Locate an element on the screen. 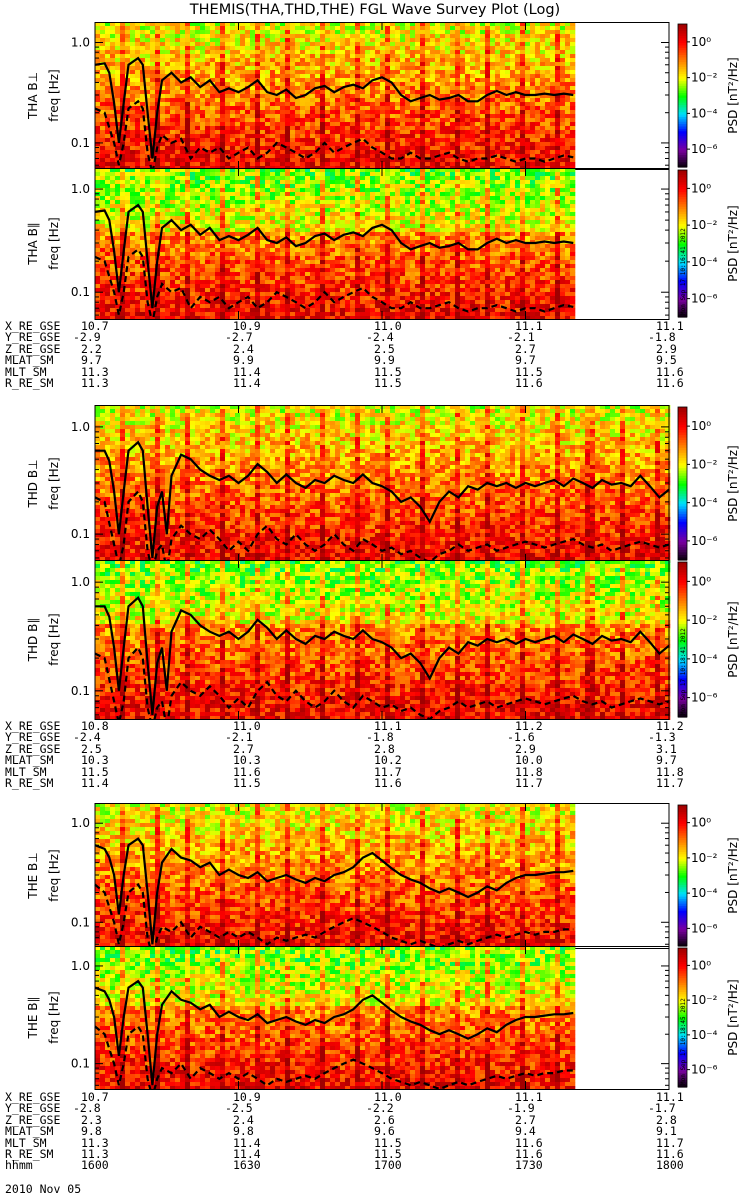 This screenshot has height=1200, width=750. ephemeris-value: 1630 is located at coordinates (247, 1165).